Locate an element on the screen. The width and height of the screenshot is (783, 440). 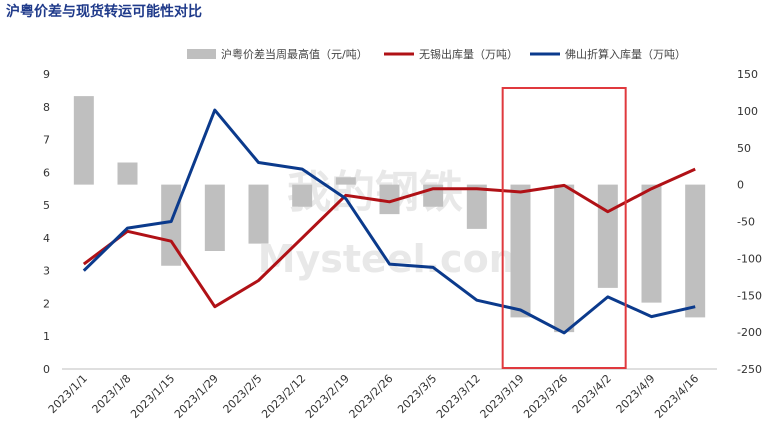
x-tick-label: 2023/2/5 is located at coordinates (242, 394).